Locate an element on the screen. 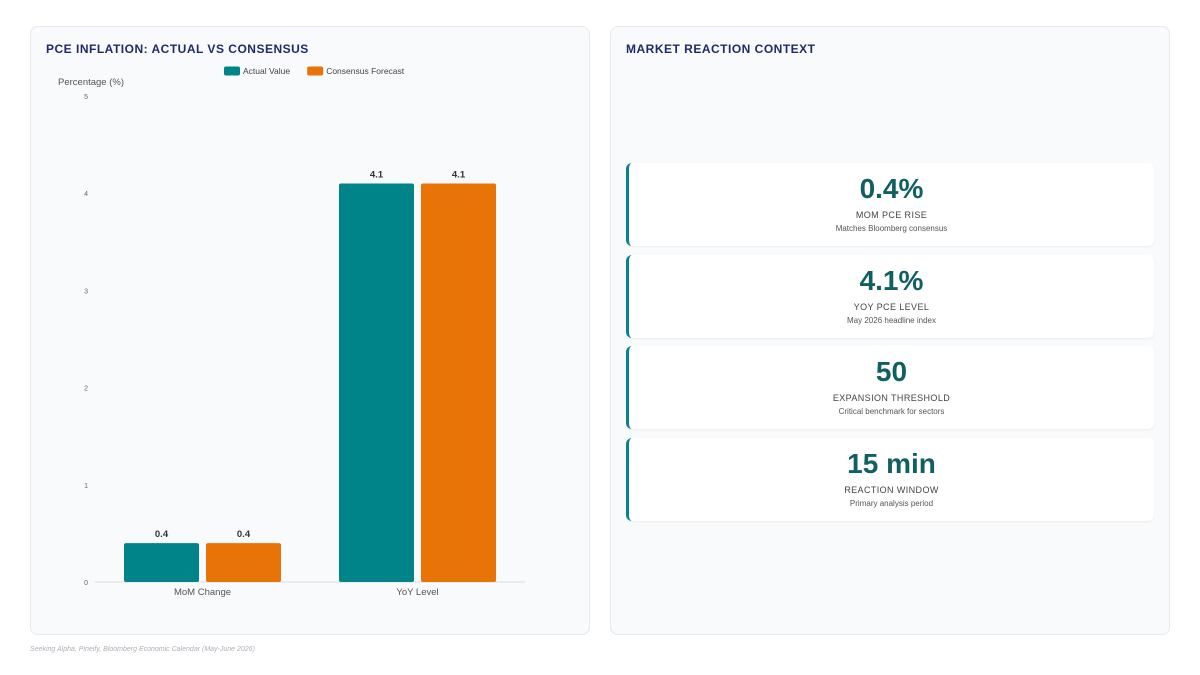 This screenshot has width=1200, height=675. metric-subtext: Matches Bloomberg consensus is located at coordinates (891, 228).